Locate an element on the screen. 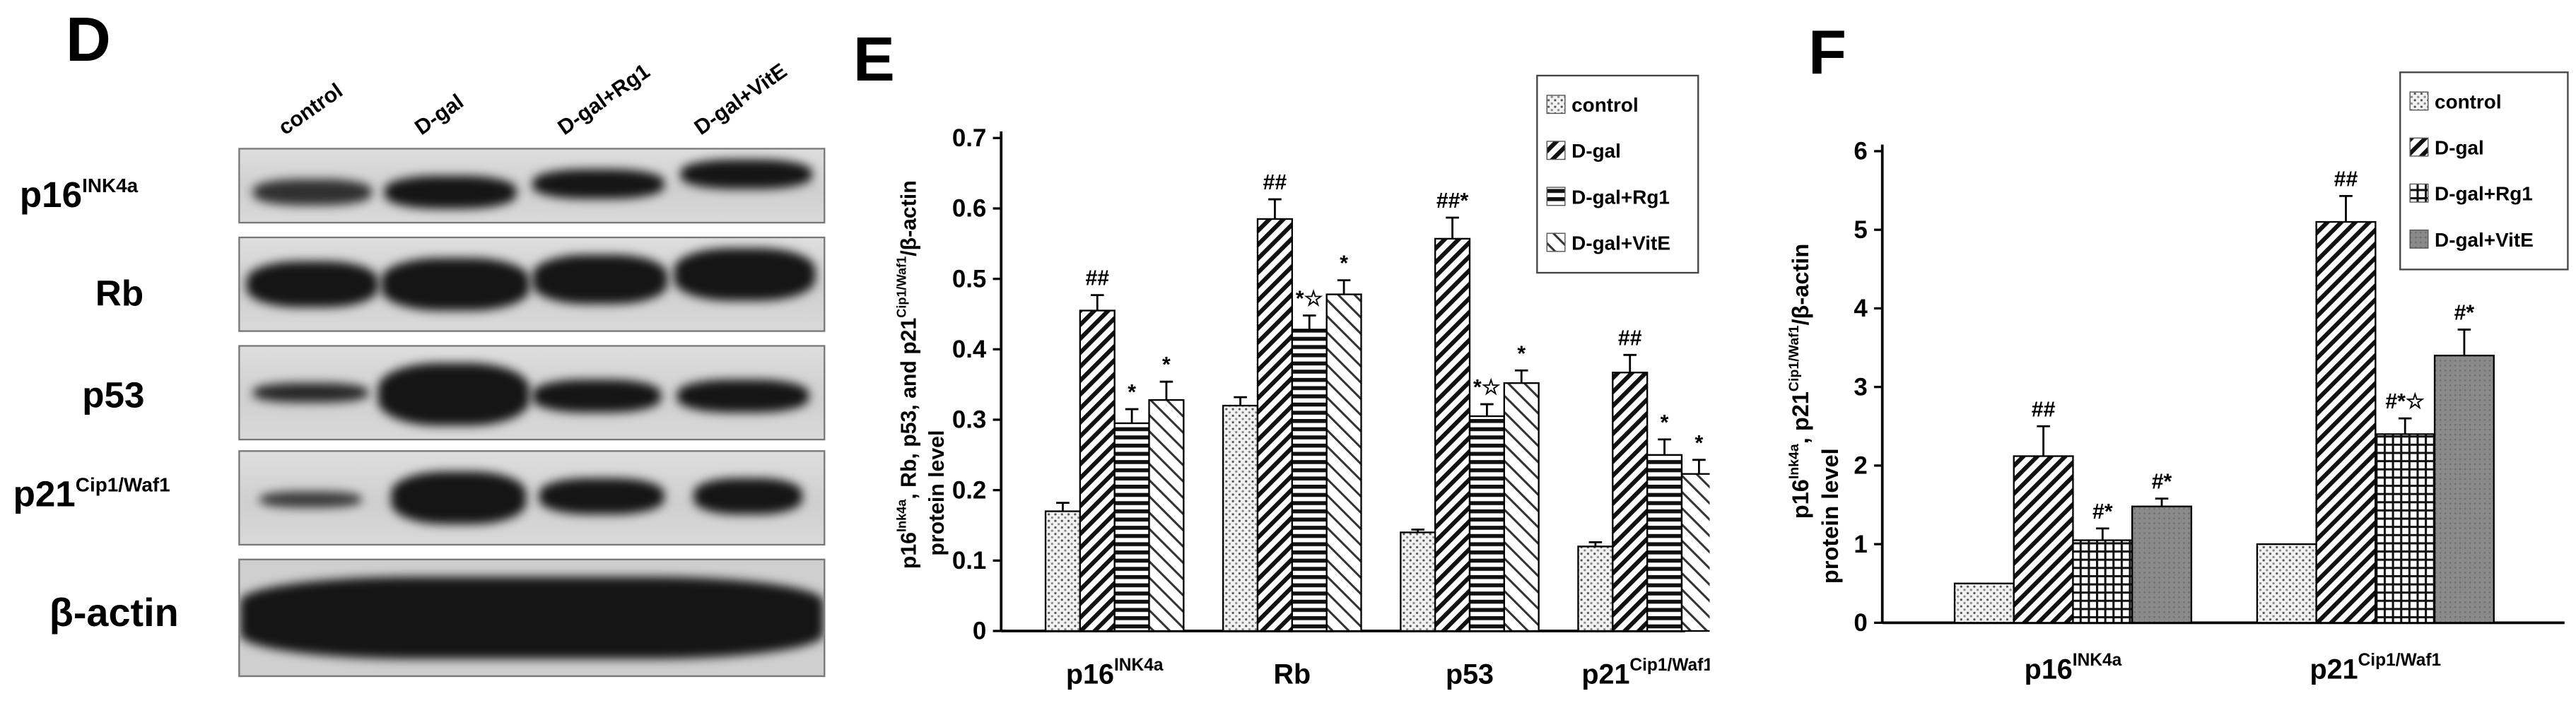 This screenshot has width=2576, height=708. y-label-part: , Rb, p53, and p21 is located at coordinates (908, 409).